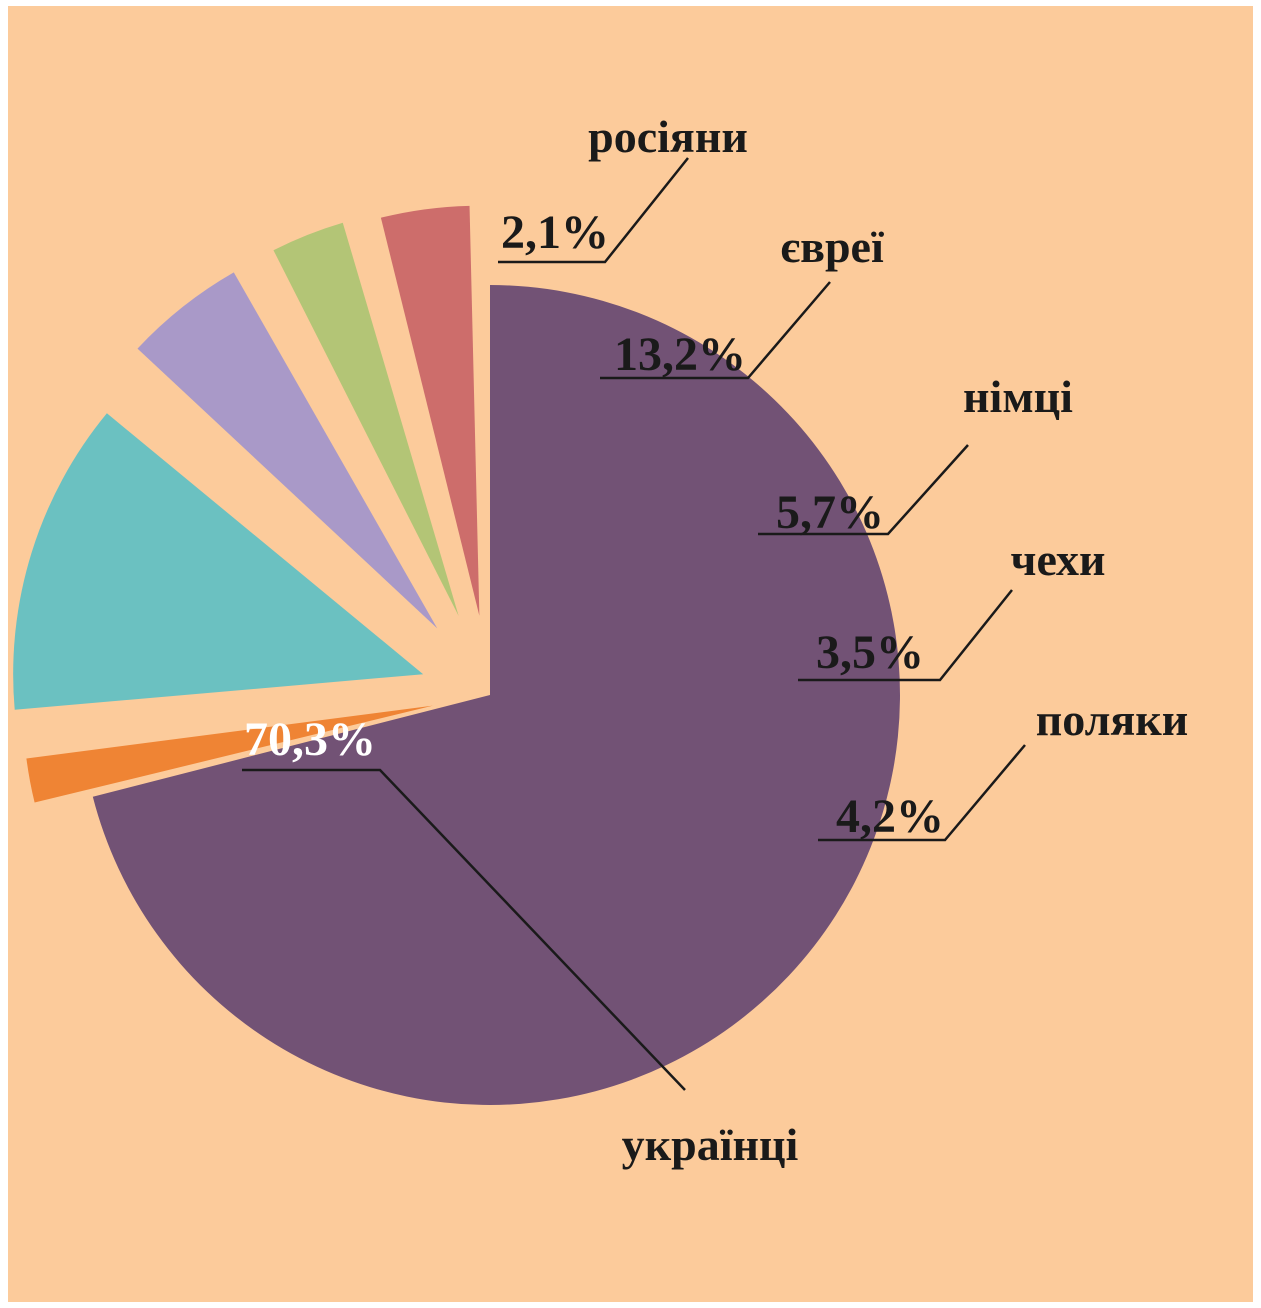  Describe the element at coordinates (555, 232) in the screenshot. I see `value-label-2: 2,1%` at that location.